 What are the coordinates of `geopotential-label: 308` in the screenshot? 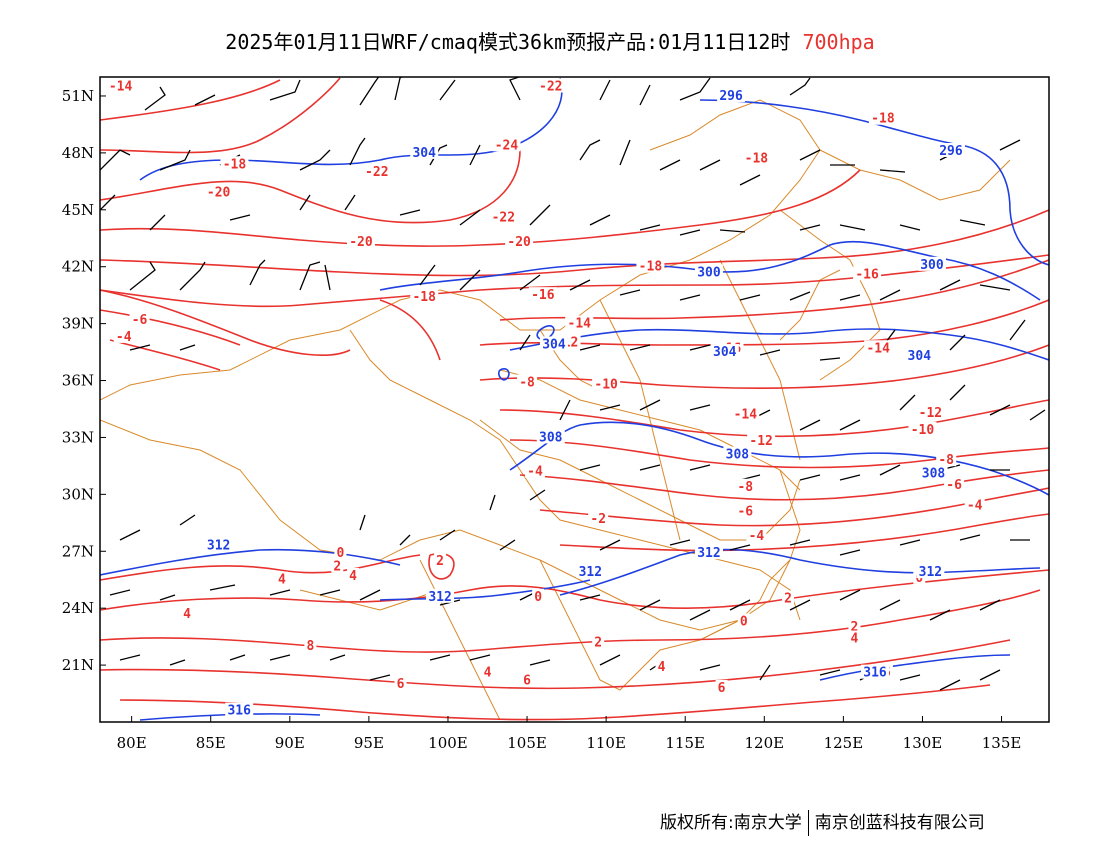 It's located at (934, 473).